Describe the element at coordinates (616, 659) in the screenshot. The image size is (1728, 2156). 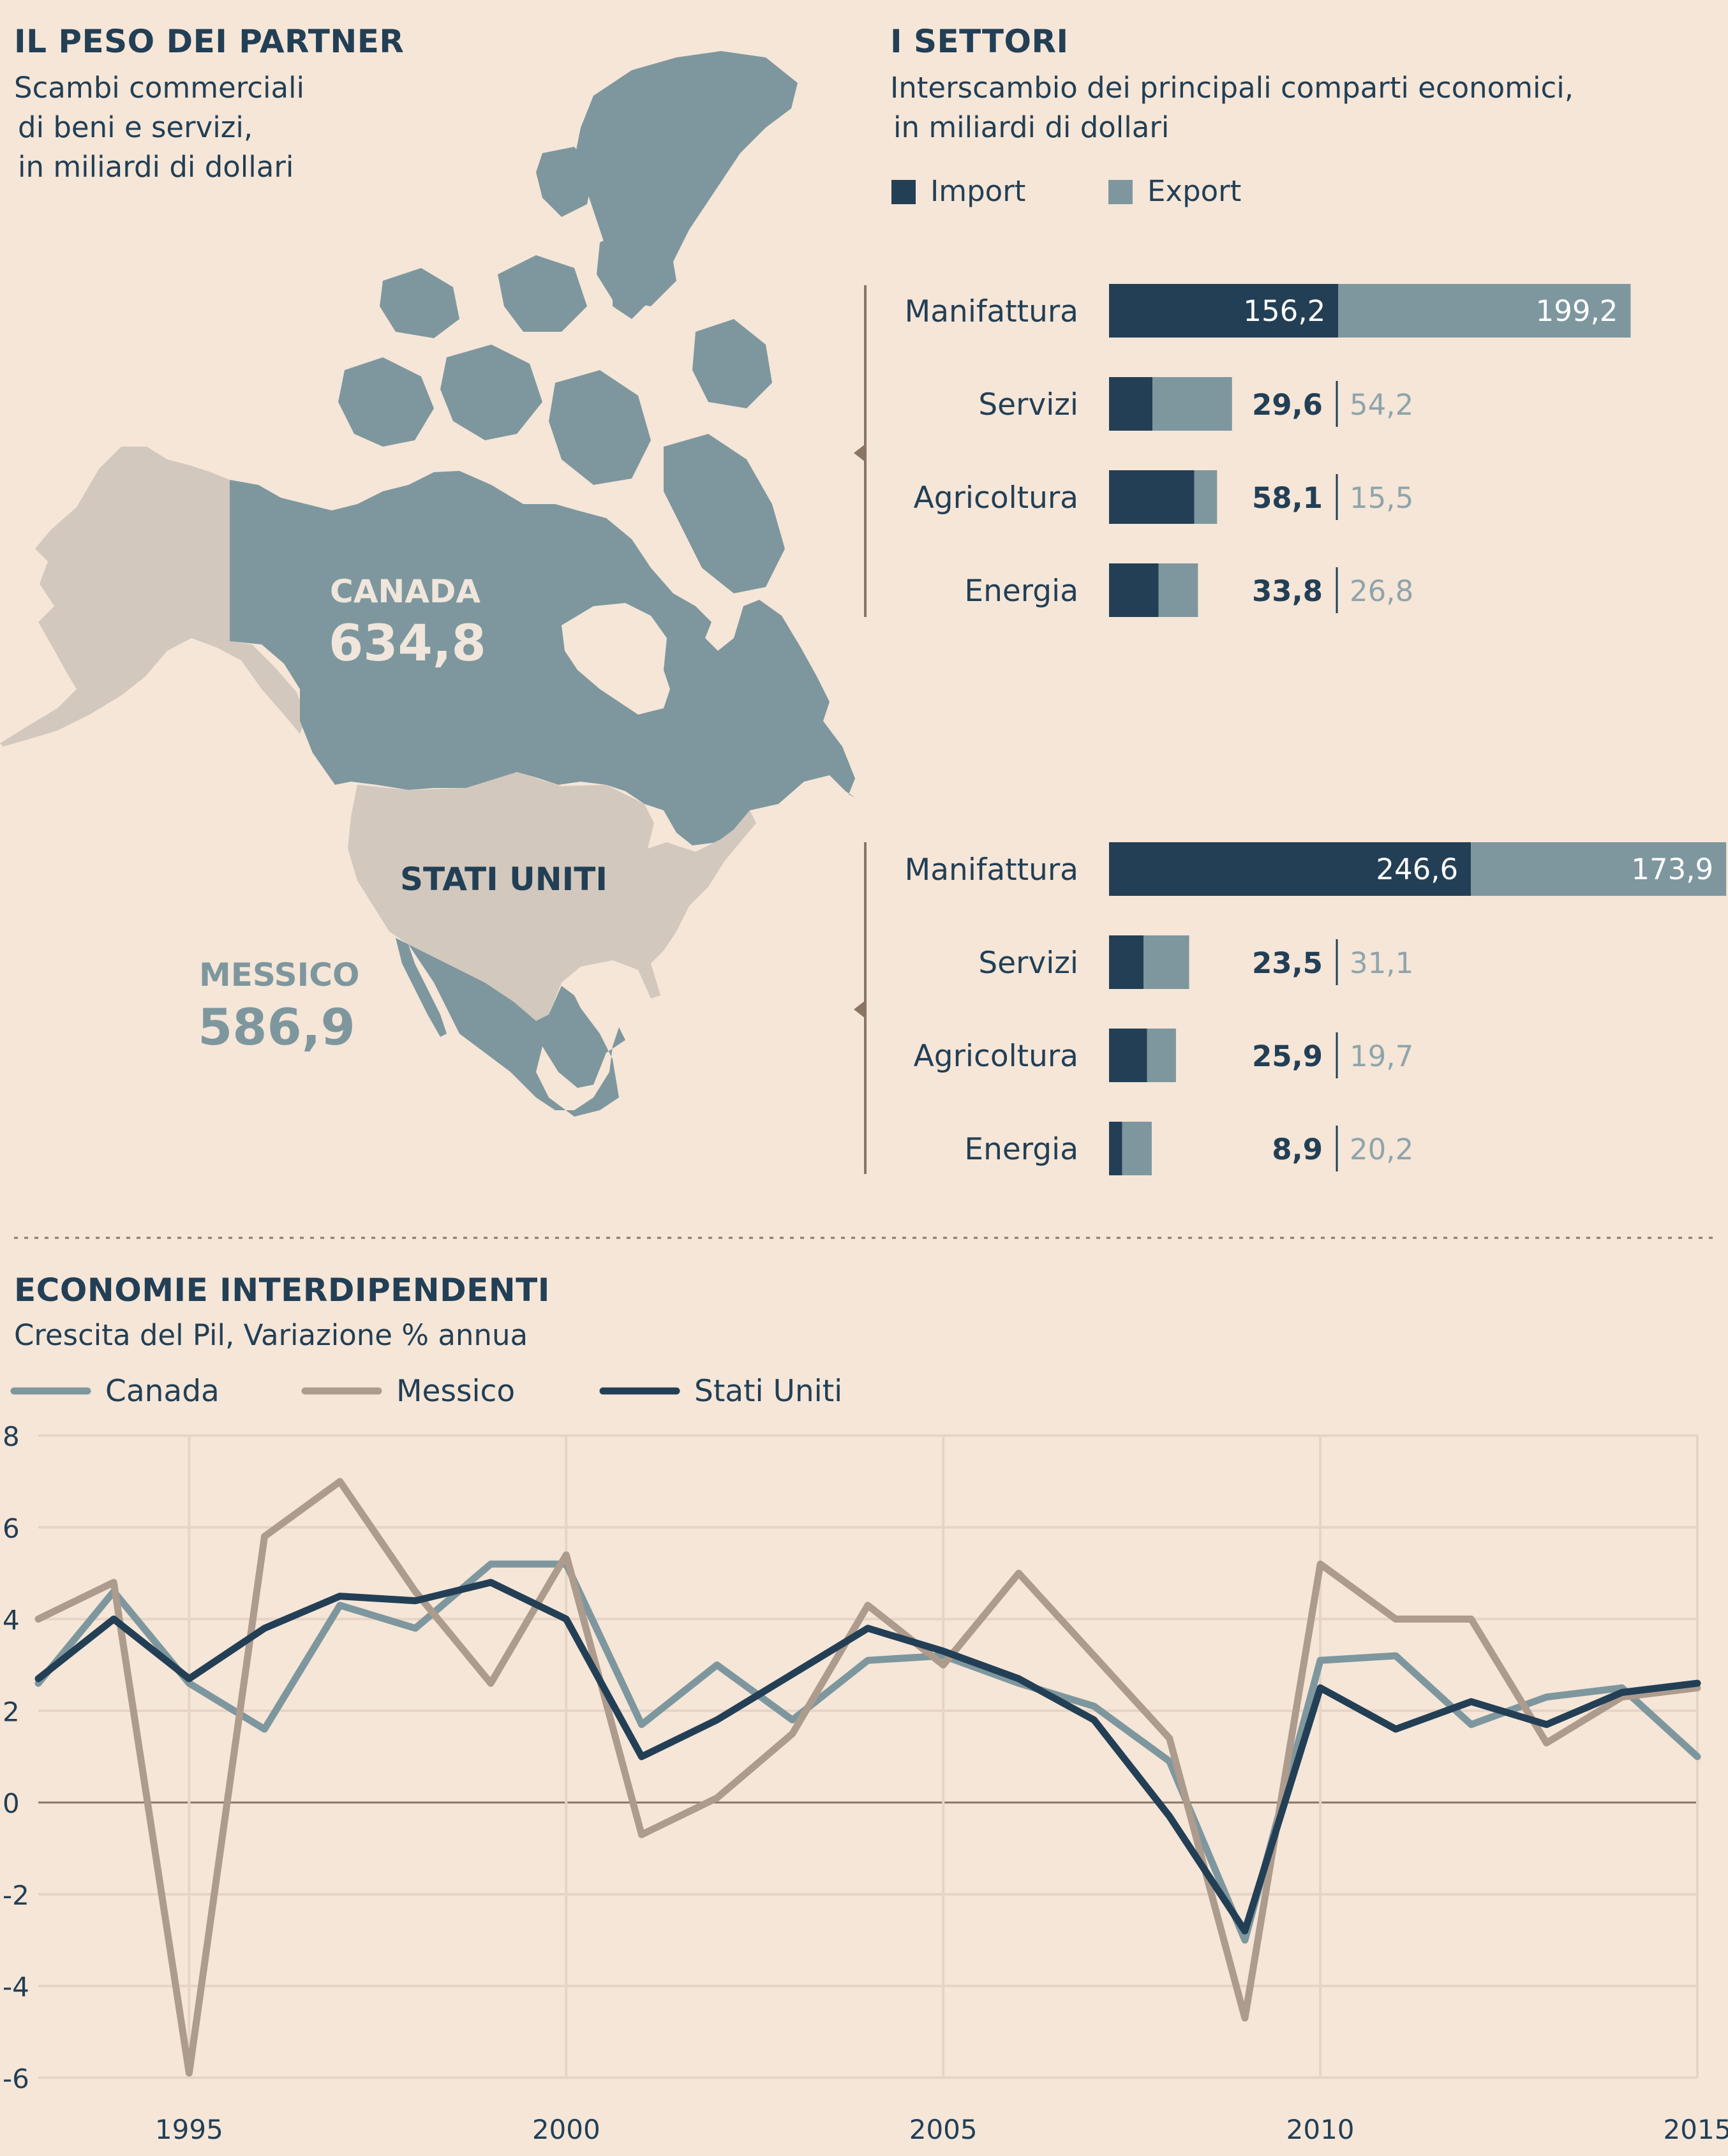
I see `hudson-bay` at that location.